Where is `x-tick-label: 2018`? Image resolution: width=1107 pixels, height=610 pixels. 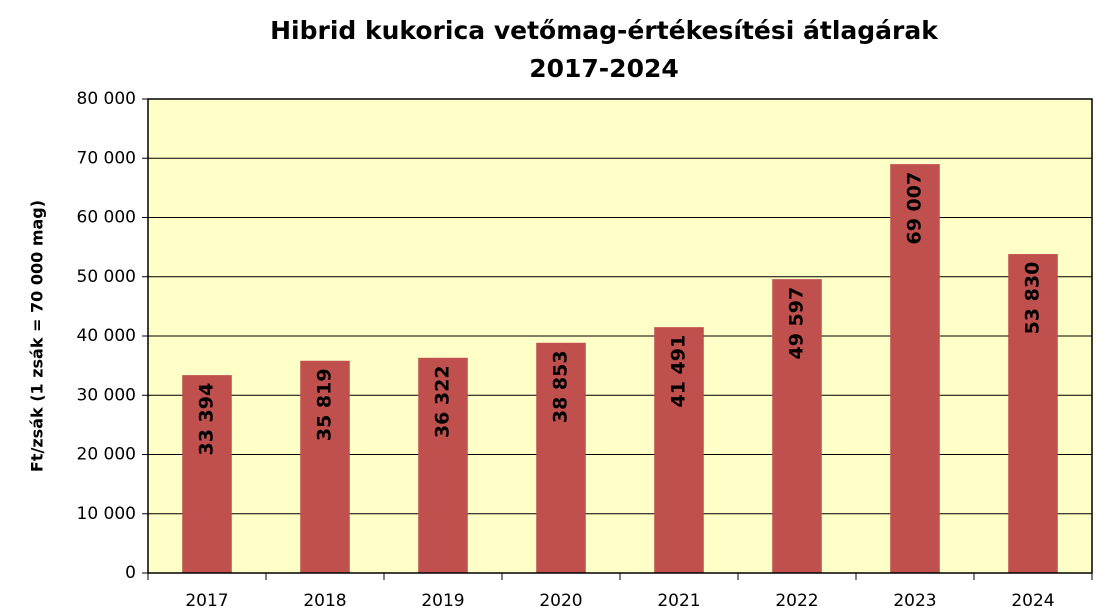
x-tick-label: 2018 is located at coordinates (324, 600).